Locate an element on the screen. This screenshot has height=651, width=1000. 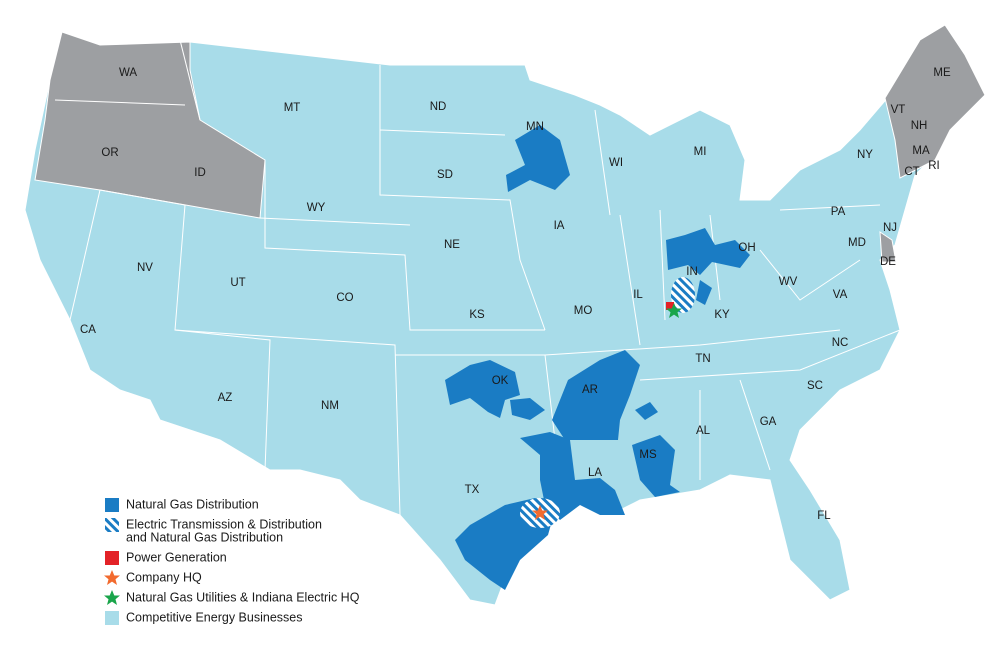
state-label: SD is located at coordinates (445, 175).